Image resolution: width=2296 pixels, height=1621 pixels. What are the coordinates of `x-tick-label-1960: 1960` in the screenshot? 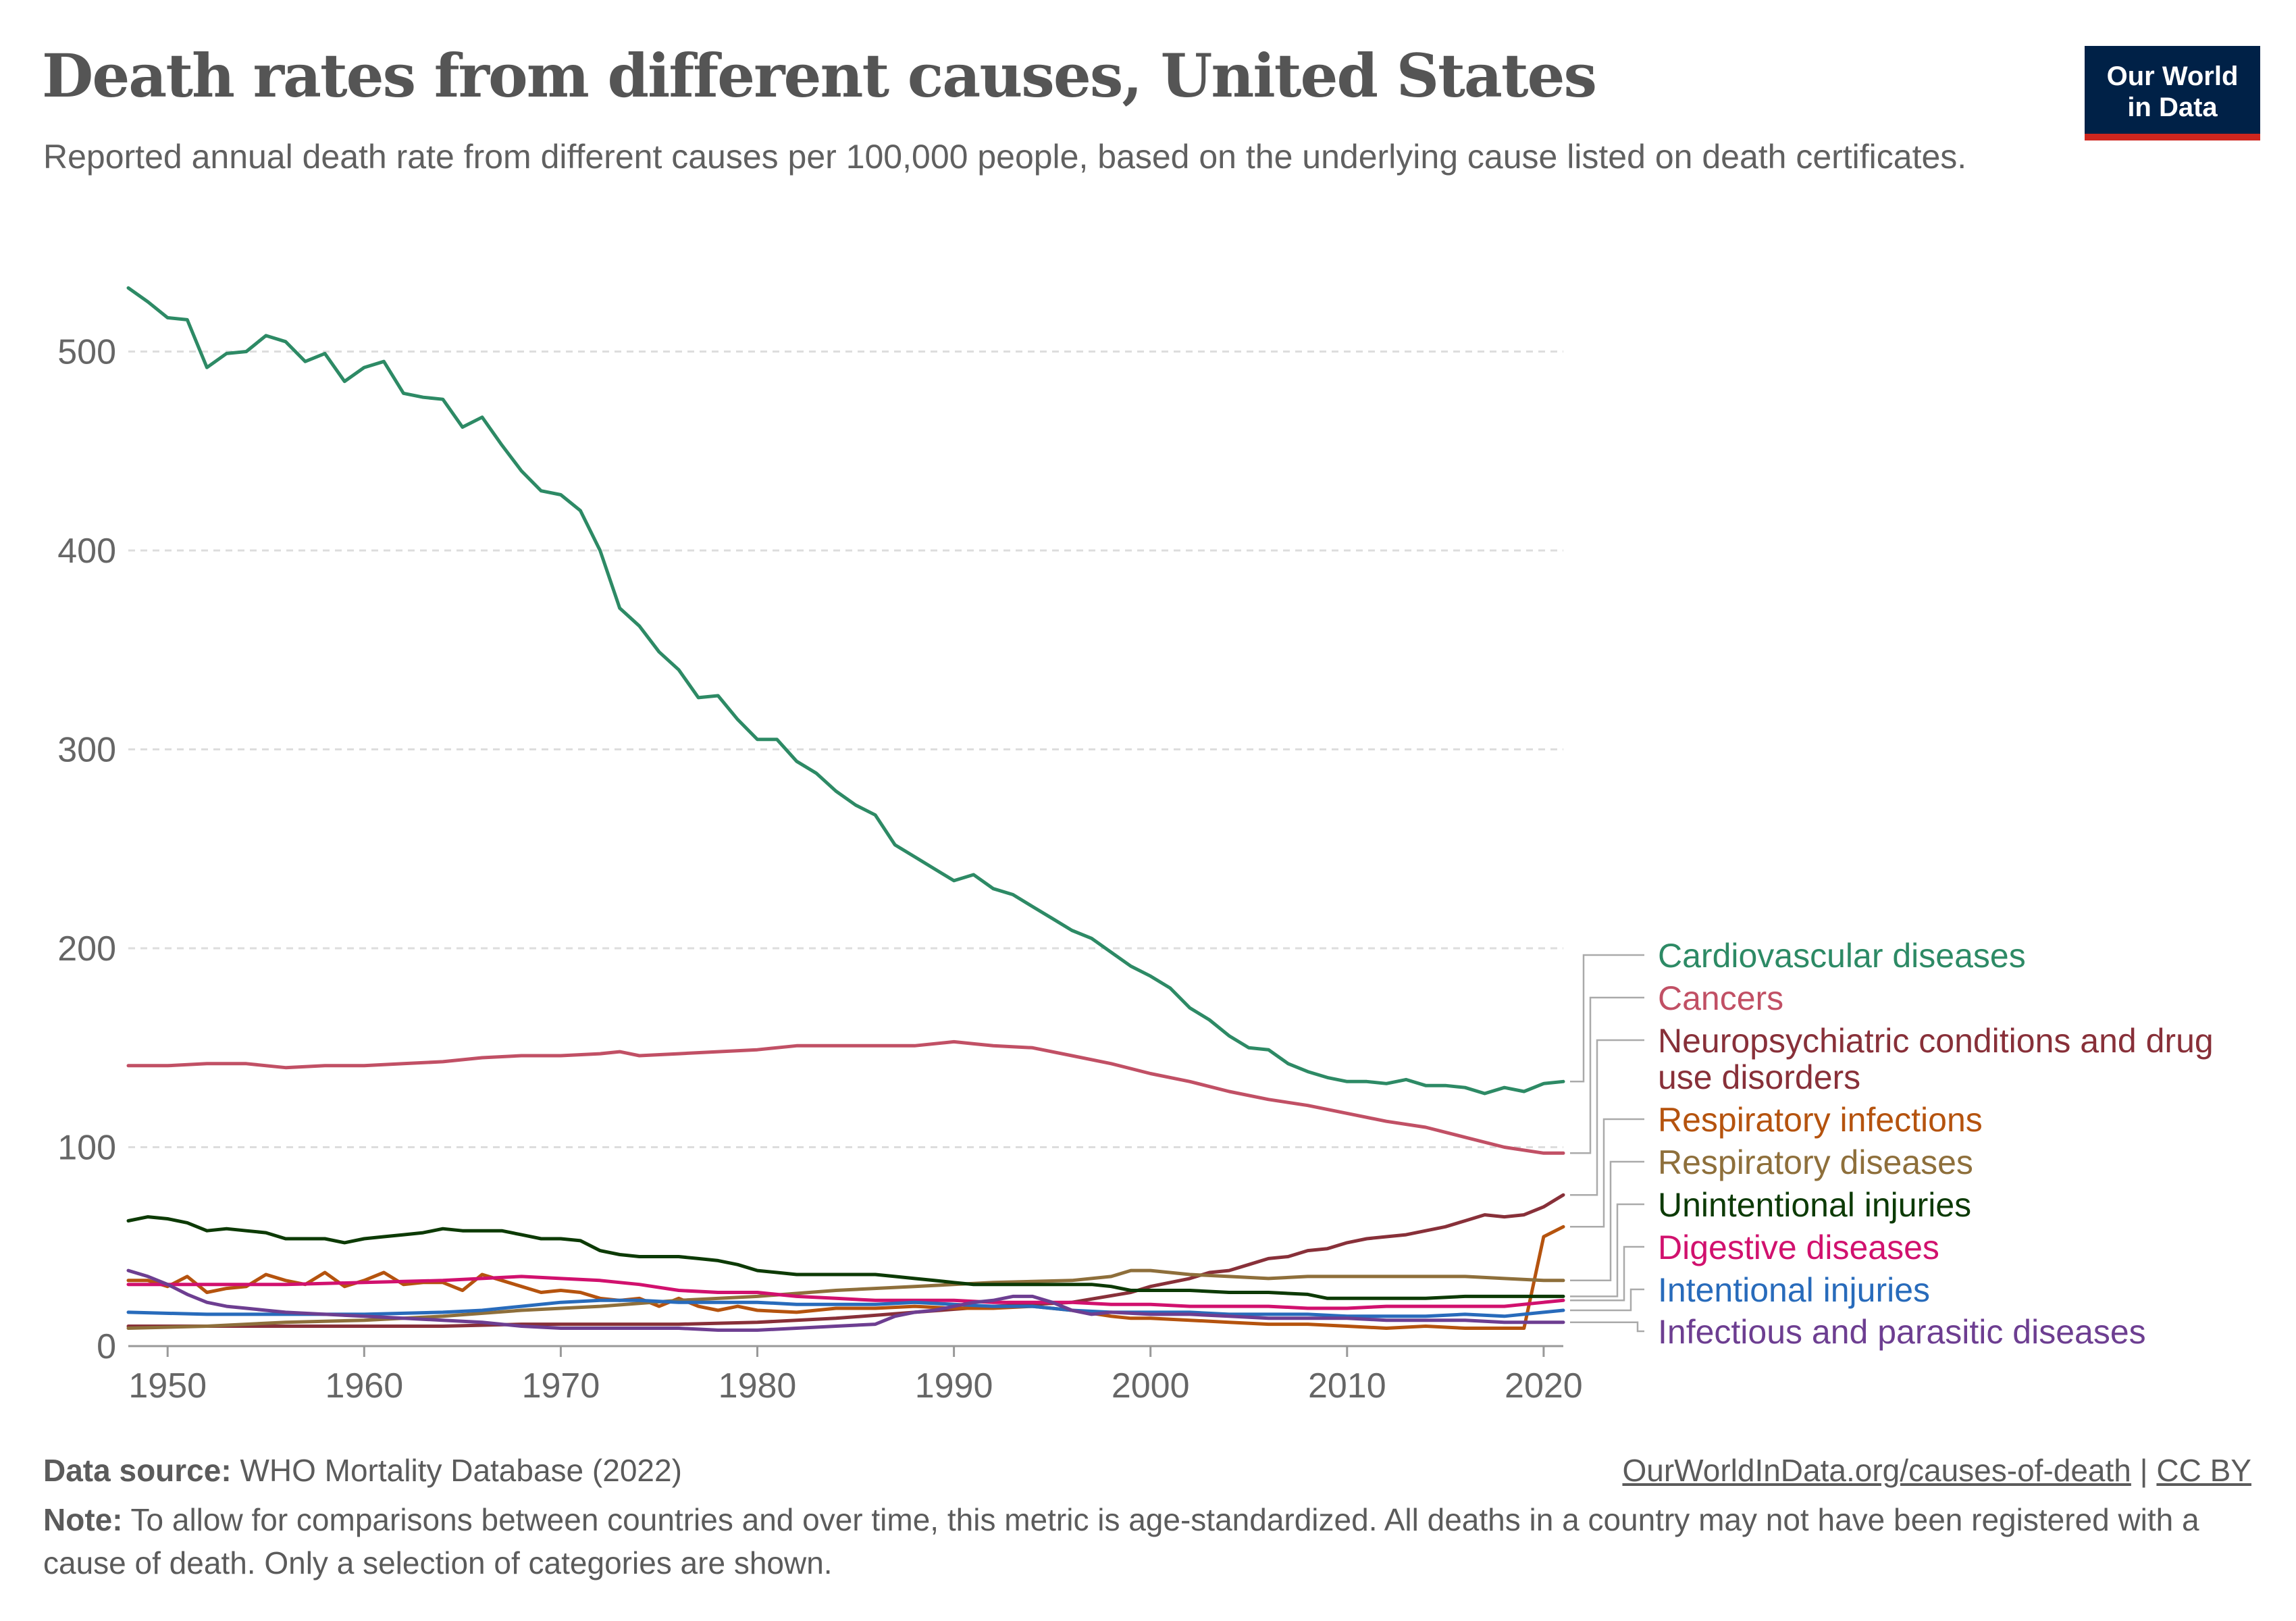 It's located at (364, 1386).